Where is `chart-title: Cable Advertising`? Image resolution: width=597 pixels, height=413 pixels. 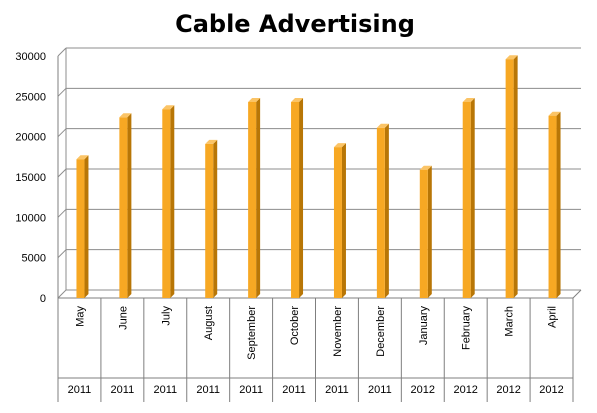 chart-title: Cable Advertising is located at coordinates (295, 24).